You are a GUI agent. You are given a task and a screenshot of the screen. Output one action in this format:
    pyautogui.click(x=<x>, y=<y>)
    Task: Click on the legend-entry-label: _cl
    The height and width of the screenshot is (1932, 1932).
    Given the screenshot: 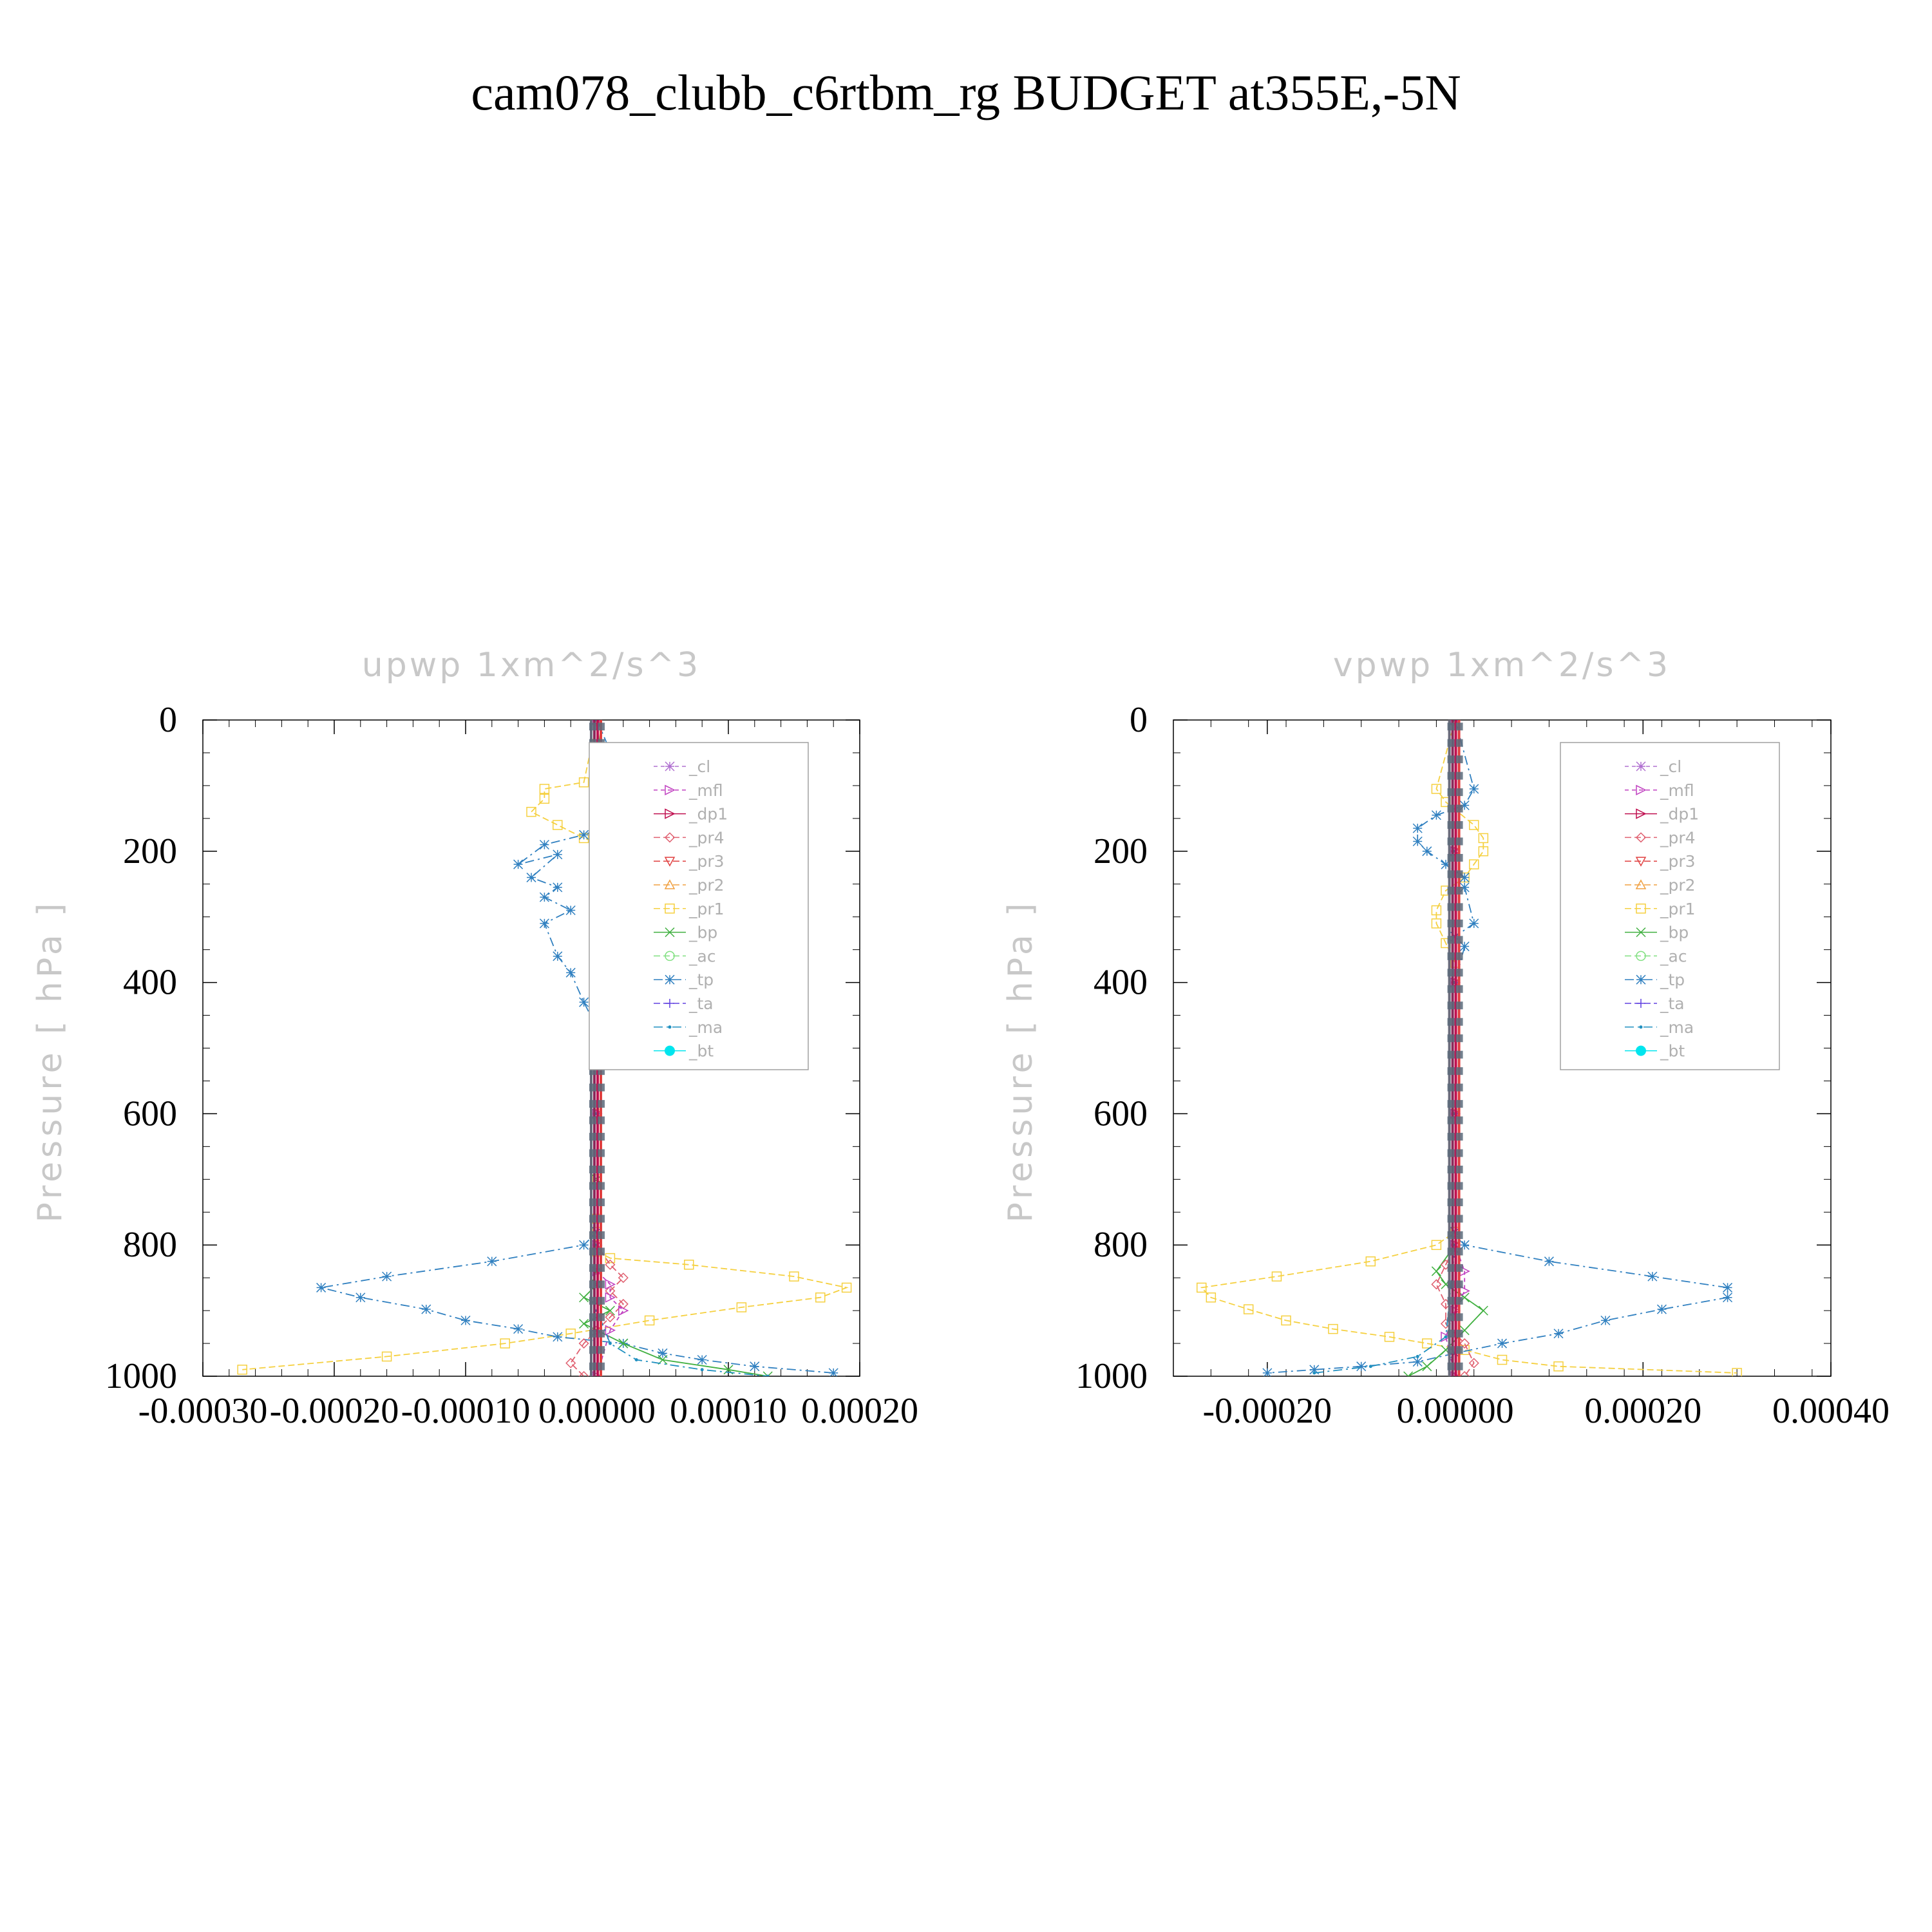 What is the action you would take?
    pyautogui.click(x=699, y=766)
    